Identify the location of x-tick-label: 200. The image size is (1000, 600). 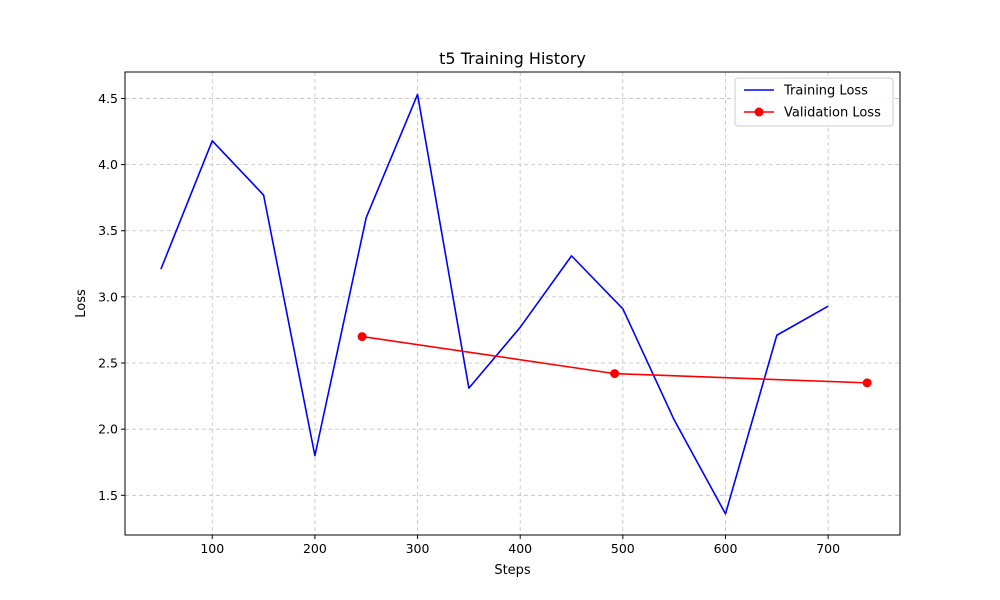
(315, 548).